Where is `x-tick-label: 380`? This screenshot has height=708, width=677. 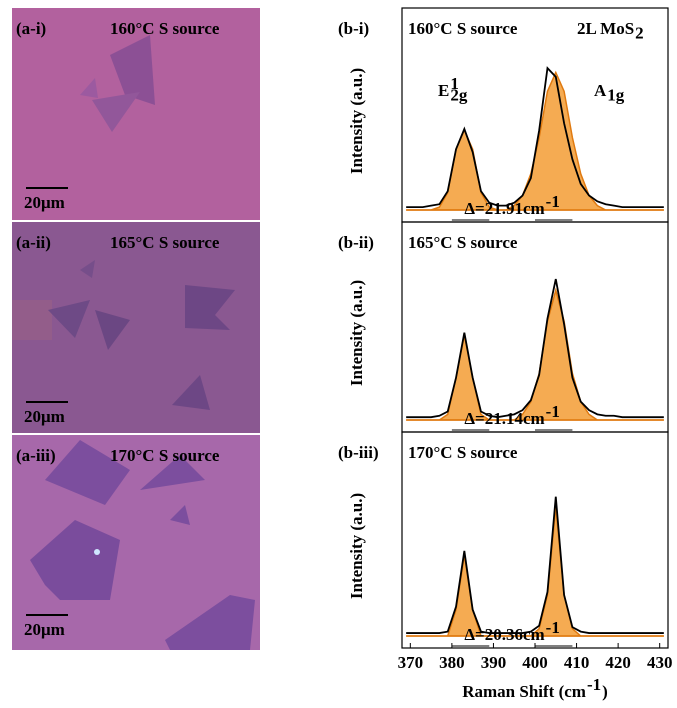 x-tick-label: 380 is located at coordinates (452, 662).